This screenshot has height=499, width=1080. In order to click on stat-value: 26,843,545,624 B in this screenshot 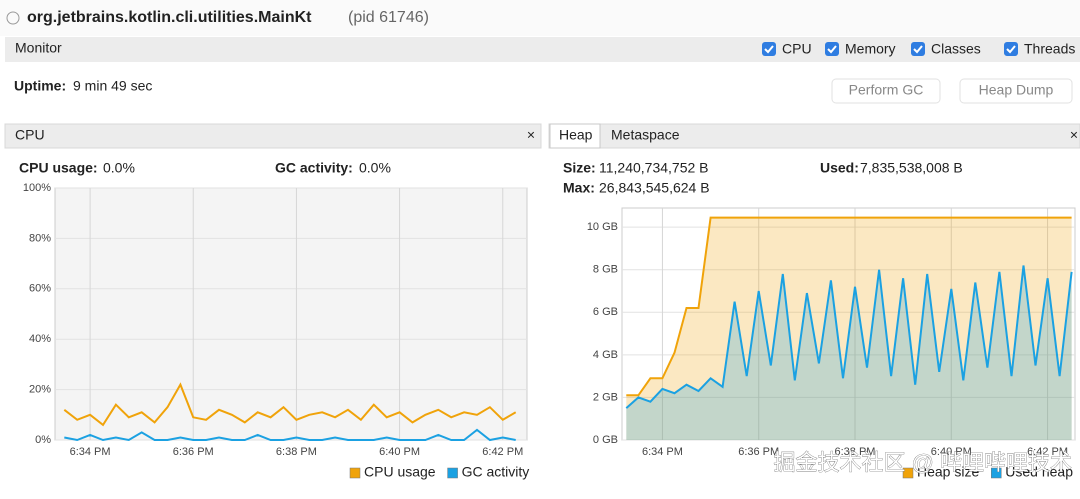, I will do `click(654, 188)`.